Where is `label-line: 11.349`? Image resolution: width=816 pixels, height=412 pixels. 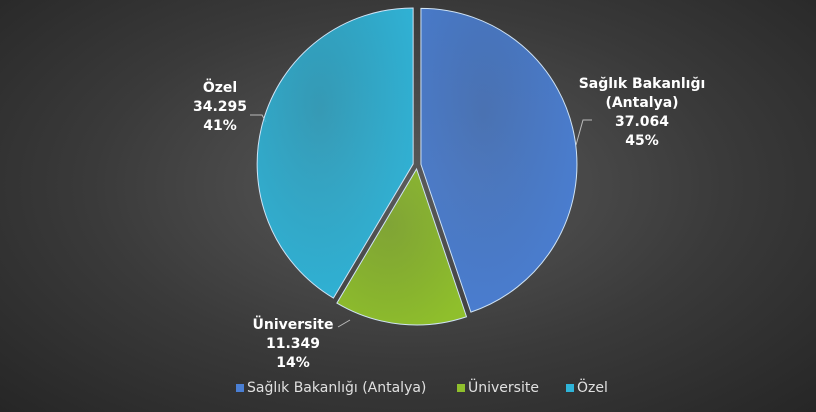 label-line: 11.349 is located at coordinates (293, 344).